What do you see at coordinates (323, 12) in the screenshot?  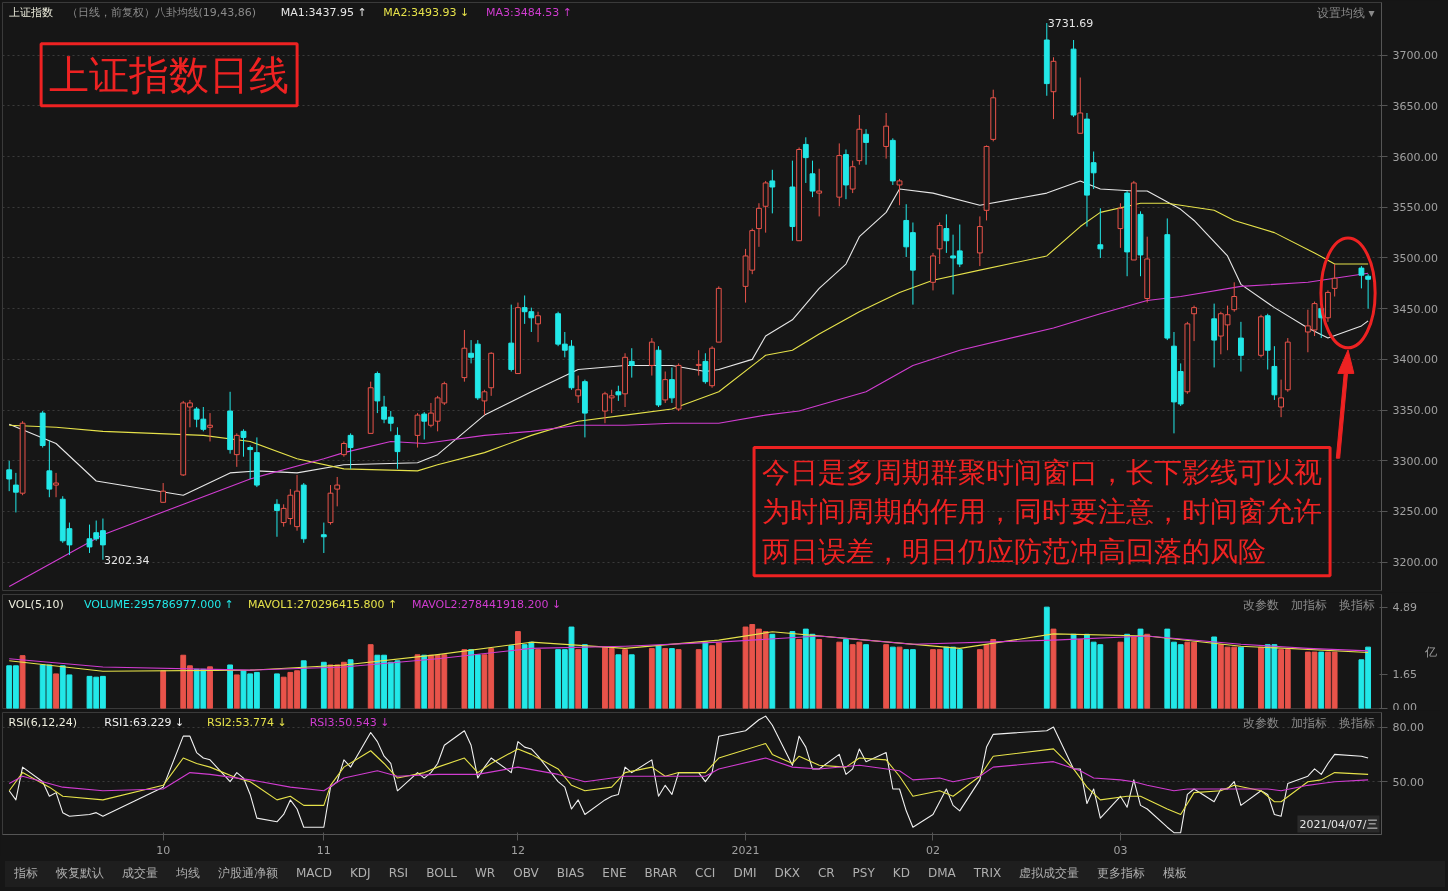 I see `text: MA1:3437.95 ↑` at bounding box center [323, 12].